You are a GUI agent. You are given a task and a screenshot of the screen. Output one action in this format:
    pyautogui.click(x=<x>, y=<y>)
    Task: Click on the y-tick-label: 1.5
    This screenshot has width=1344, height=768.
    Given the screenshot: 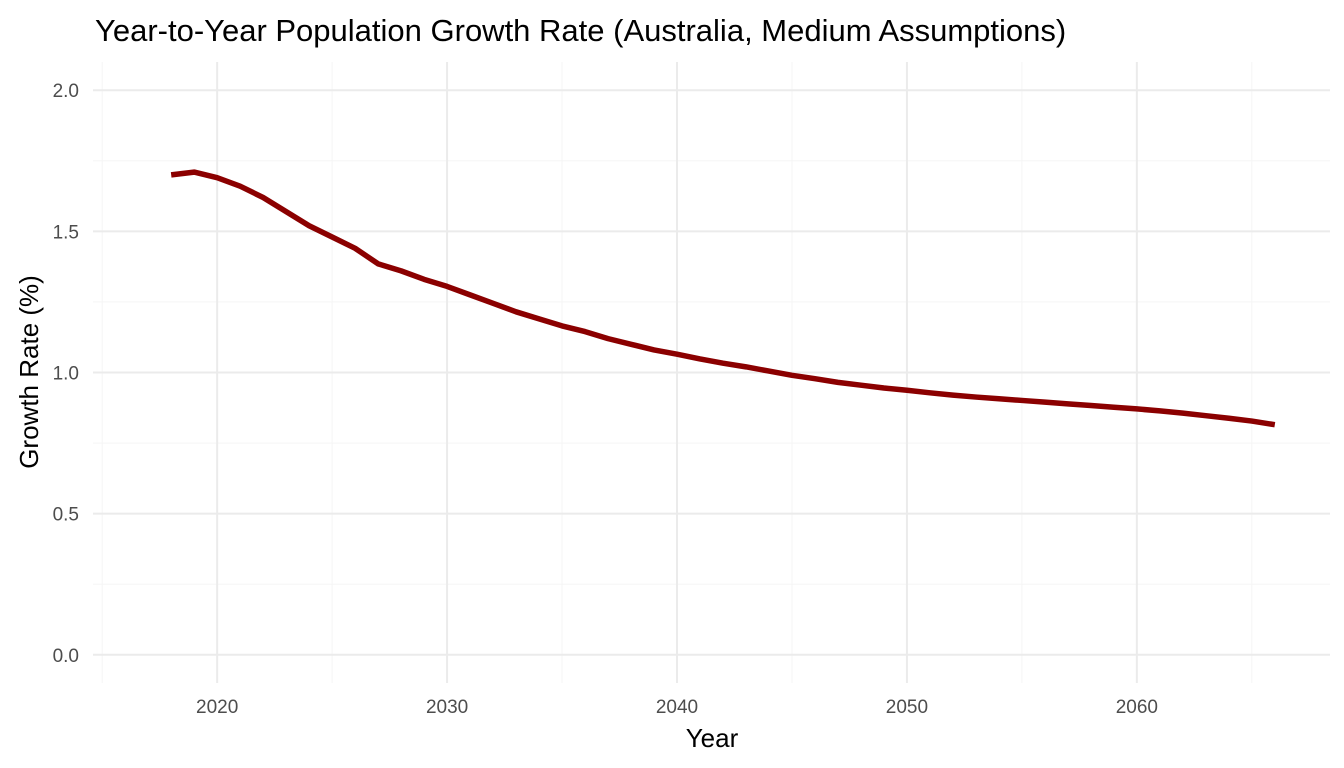 What is the action you would take?
    pyautogui.click(x=66, y=232)
    